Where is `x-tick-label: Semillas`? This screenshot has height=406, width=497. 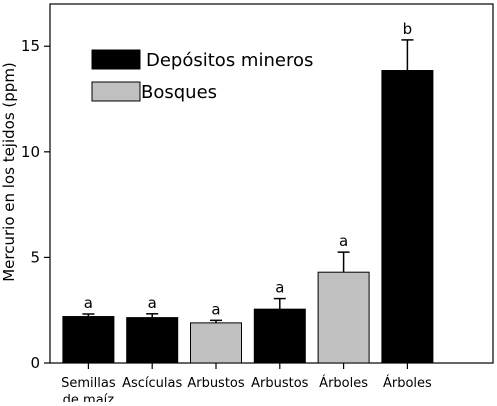 x-tick-label: Semillas is located at coordinates (88, 383).